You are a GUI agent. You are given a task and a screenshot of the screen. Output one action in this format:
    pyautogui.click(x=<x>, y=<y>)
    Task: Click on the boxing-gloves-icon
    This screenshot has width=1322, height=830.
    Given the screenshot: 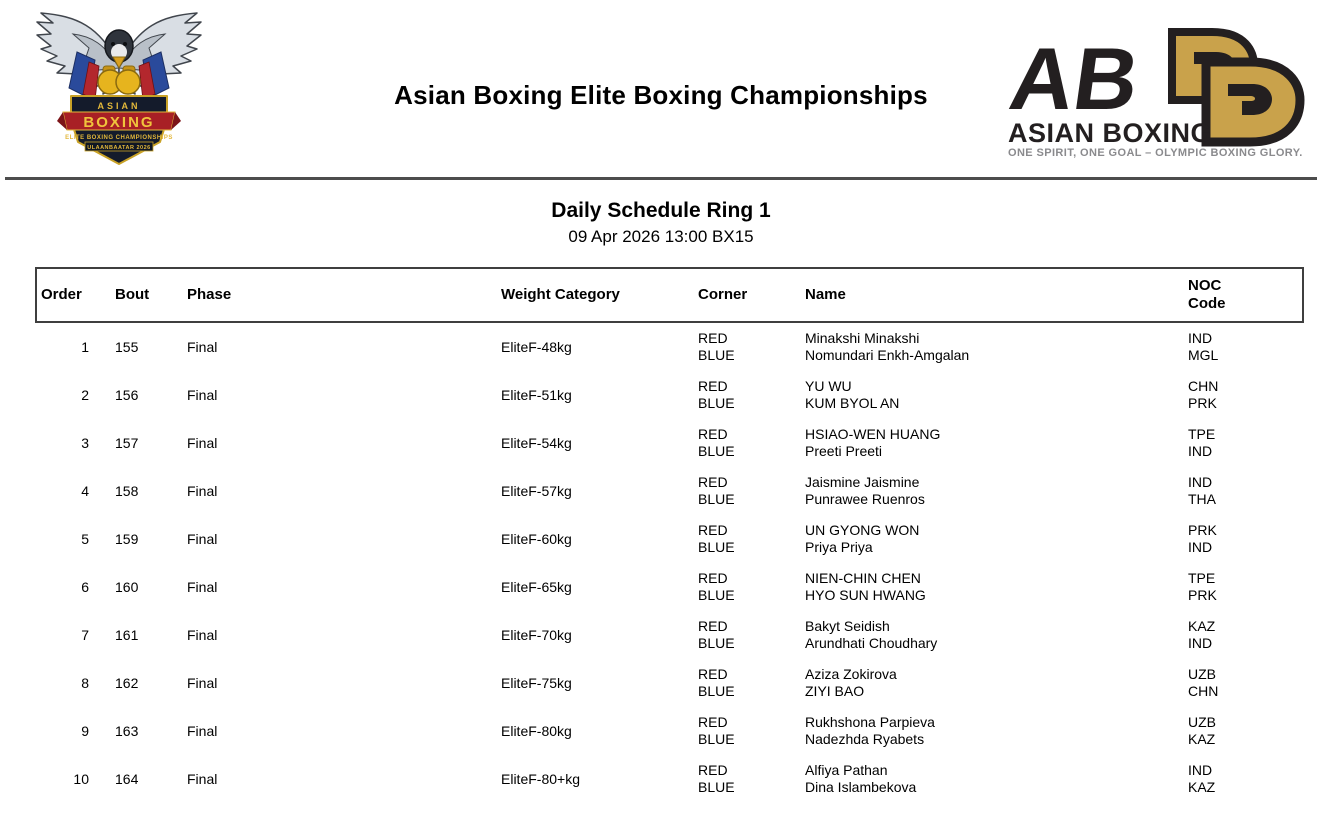 What is the action you would take?
    pyautogui.click(x=119, y=80)
    